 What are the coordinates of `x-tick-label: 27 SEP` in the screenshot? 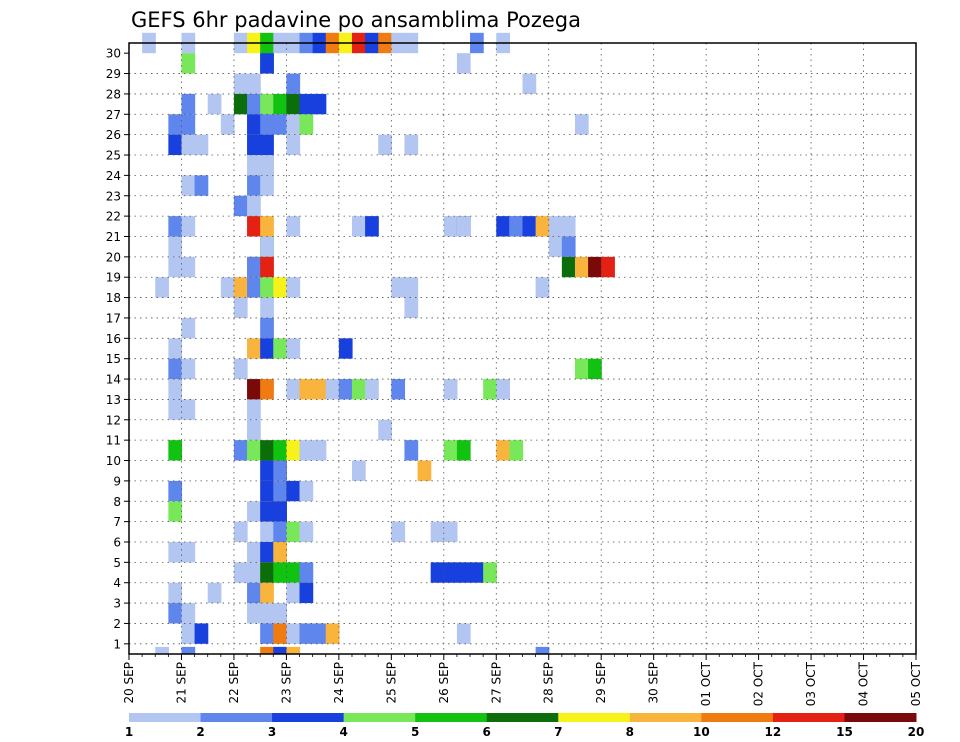 It's located at (496, 683).